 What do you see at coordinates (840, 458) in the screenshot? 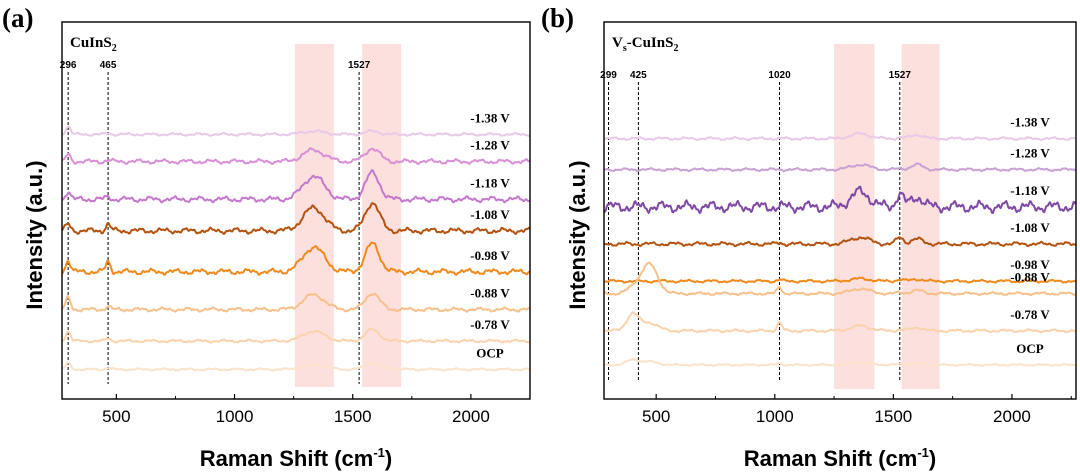
I see `panel-b-xlabel: Raman Shift (cm-1)` at bounding box center [840, 458].